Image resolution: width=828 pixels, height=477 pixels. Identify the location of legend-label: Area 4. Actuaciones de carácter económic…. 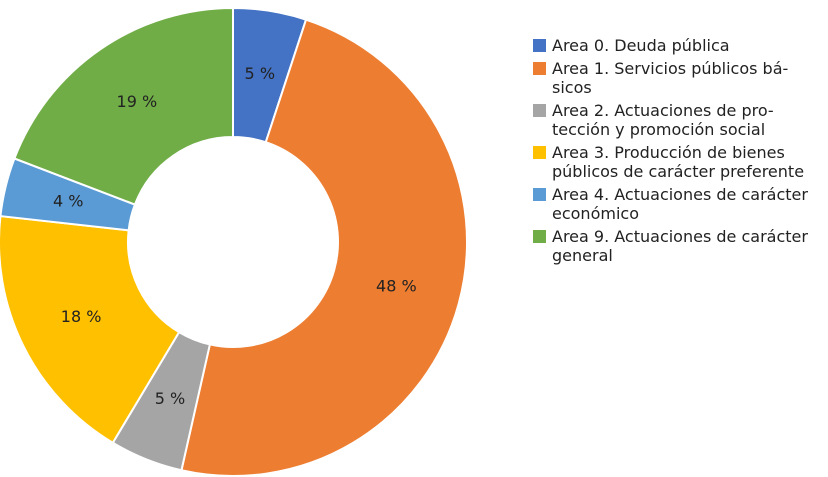
(680, 204).